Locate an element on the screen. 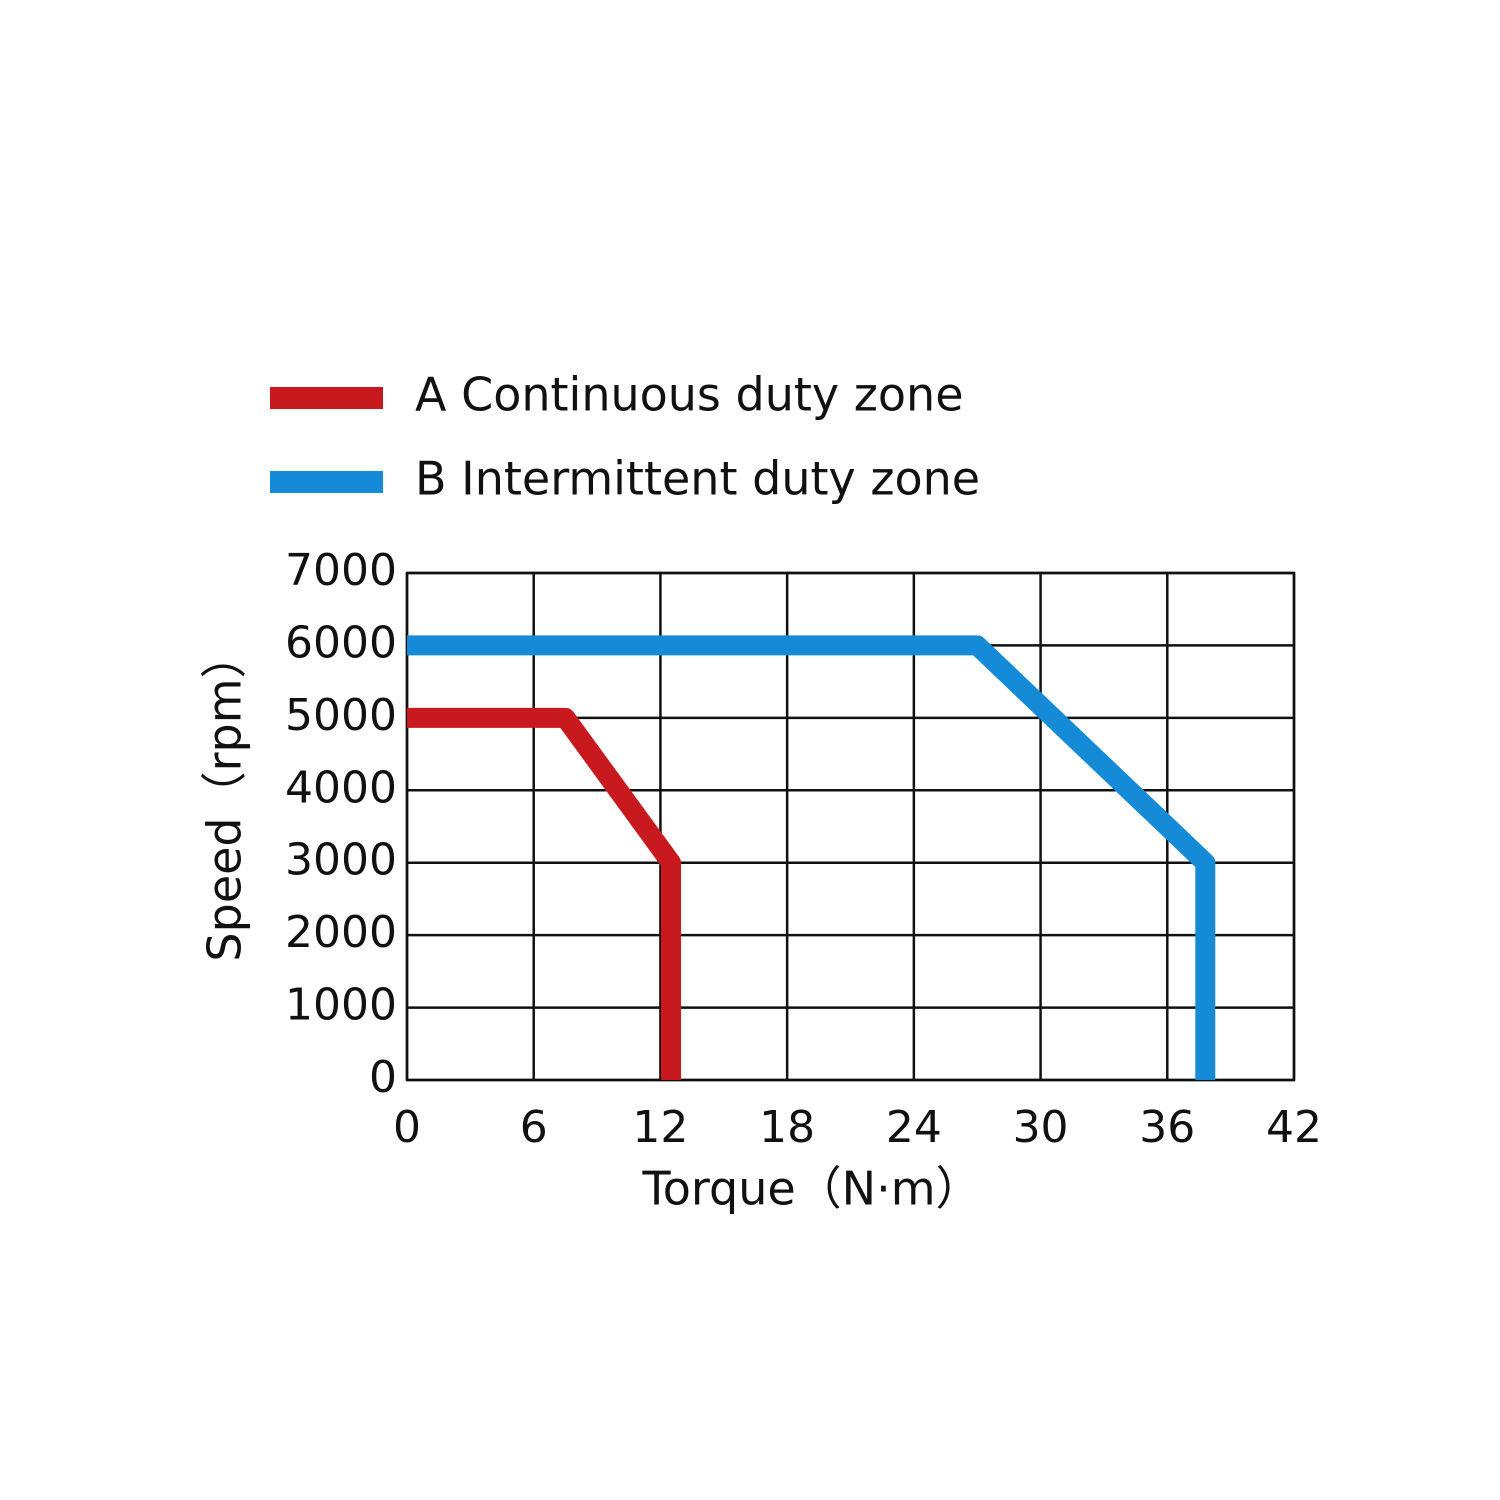 This screenshot has width=1500, height=1500. y-tick-label: 1000 is located at coordinates (341, 1005).